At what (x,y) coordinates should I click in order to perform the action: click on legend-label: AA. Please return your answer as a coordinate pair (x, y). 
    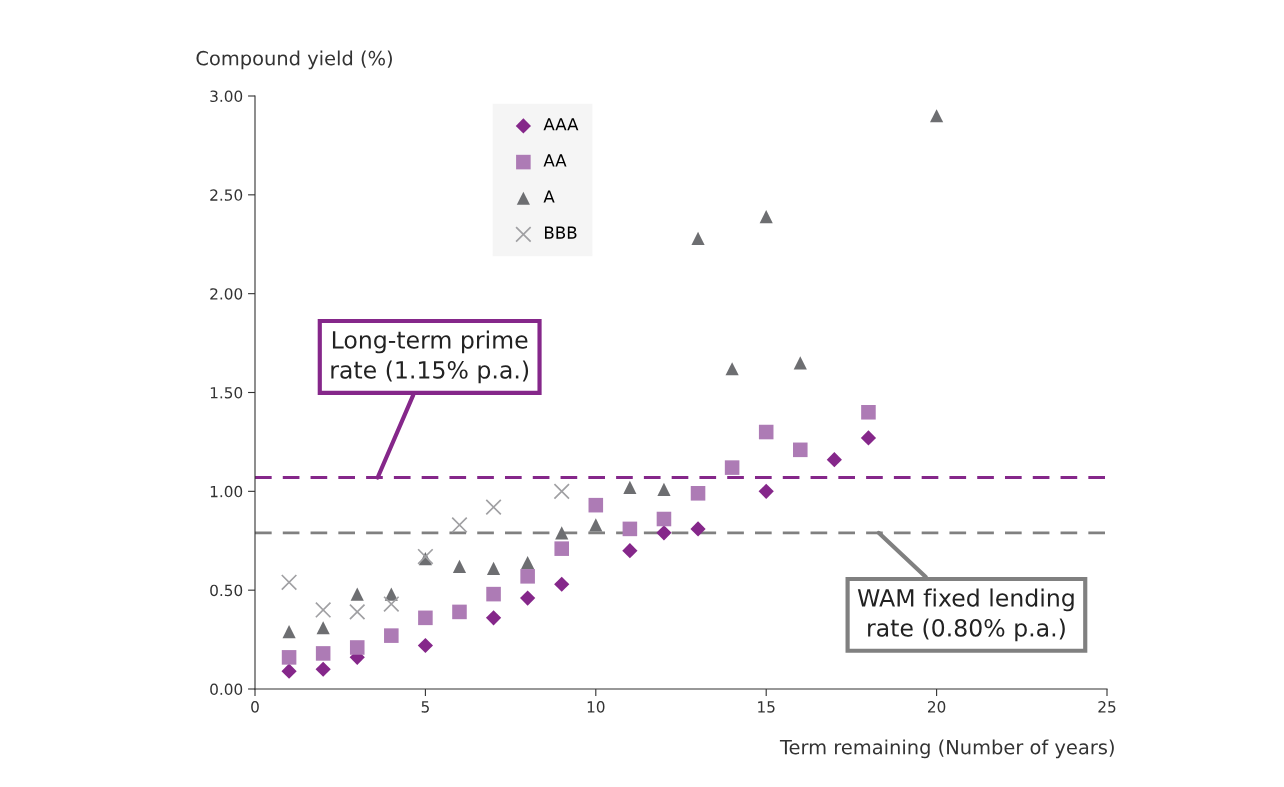
    Looking at the image, I should click on (555, 160).